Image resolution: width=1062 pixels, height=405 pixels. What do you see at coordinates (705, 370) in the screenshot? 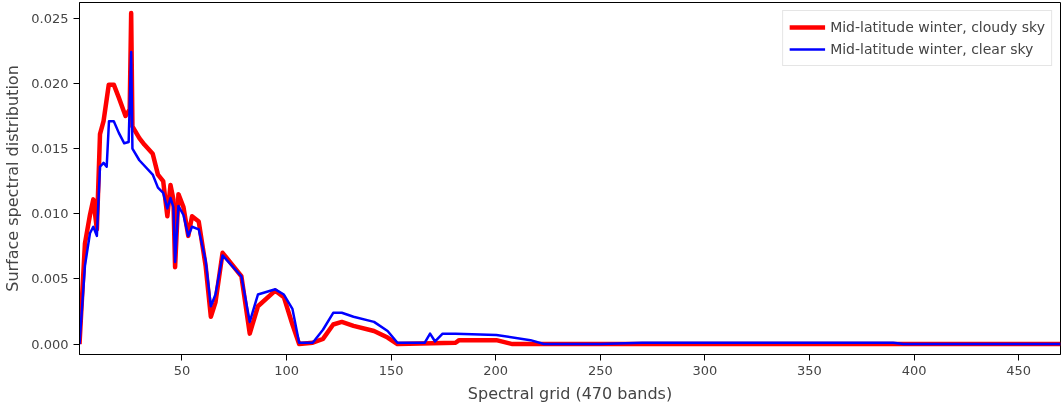
I see `x-tick-label: 300` at bounding box center [705, 370].